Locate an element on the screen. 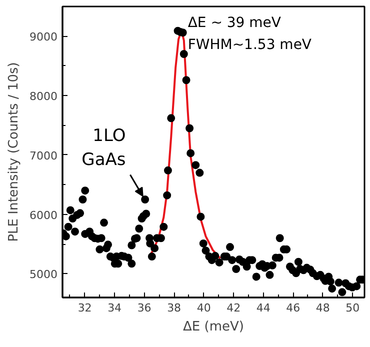 This screenshot has height=347, width=370. x-axis-title: ΔE (meV) is located at coordinates (213, 327).